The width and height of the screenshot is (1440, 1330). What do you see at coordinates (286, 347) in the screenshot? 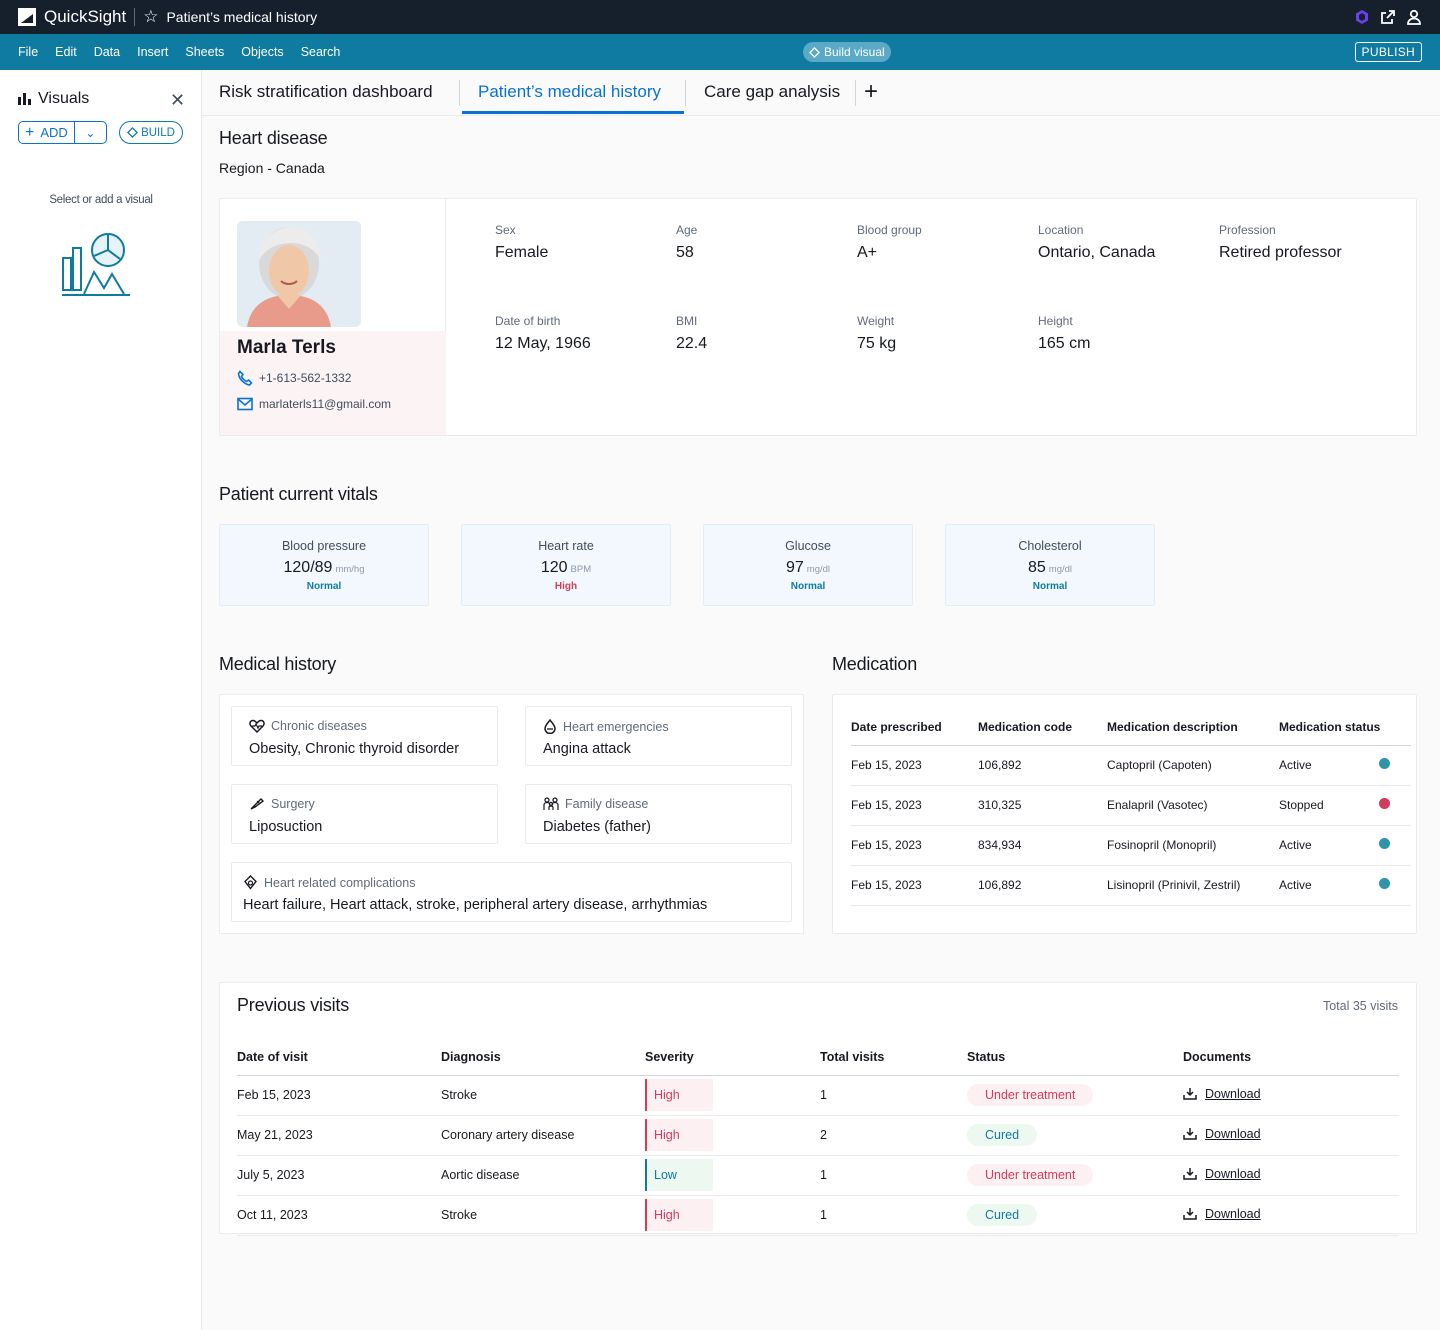
I see `patient-name: Marla Terls` at bounding box center [286, 347].